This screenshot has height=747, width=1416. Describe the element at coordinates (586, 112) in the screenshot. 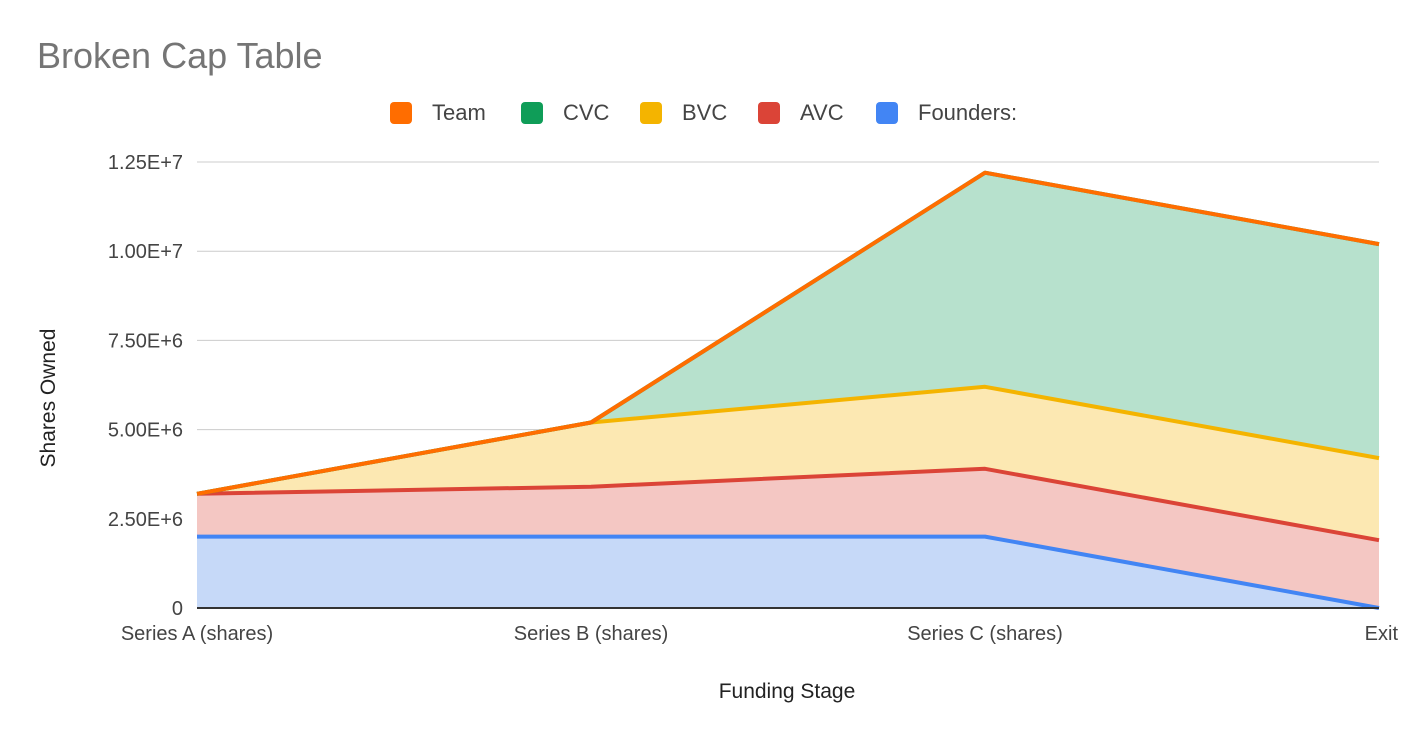

I see `legend-label: CVC` at that location.